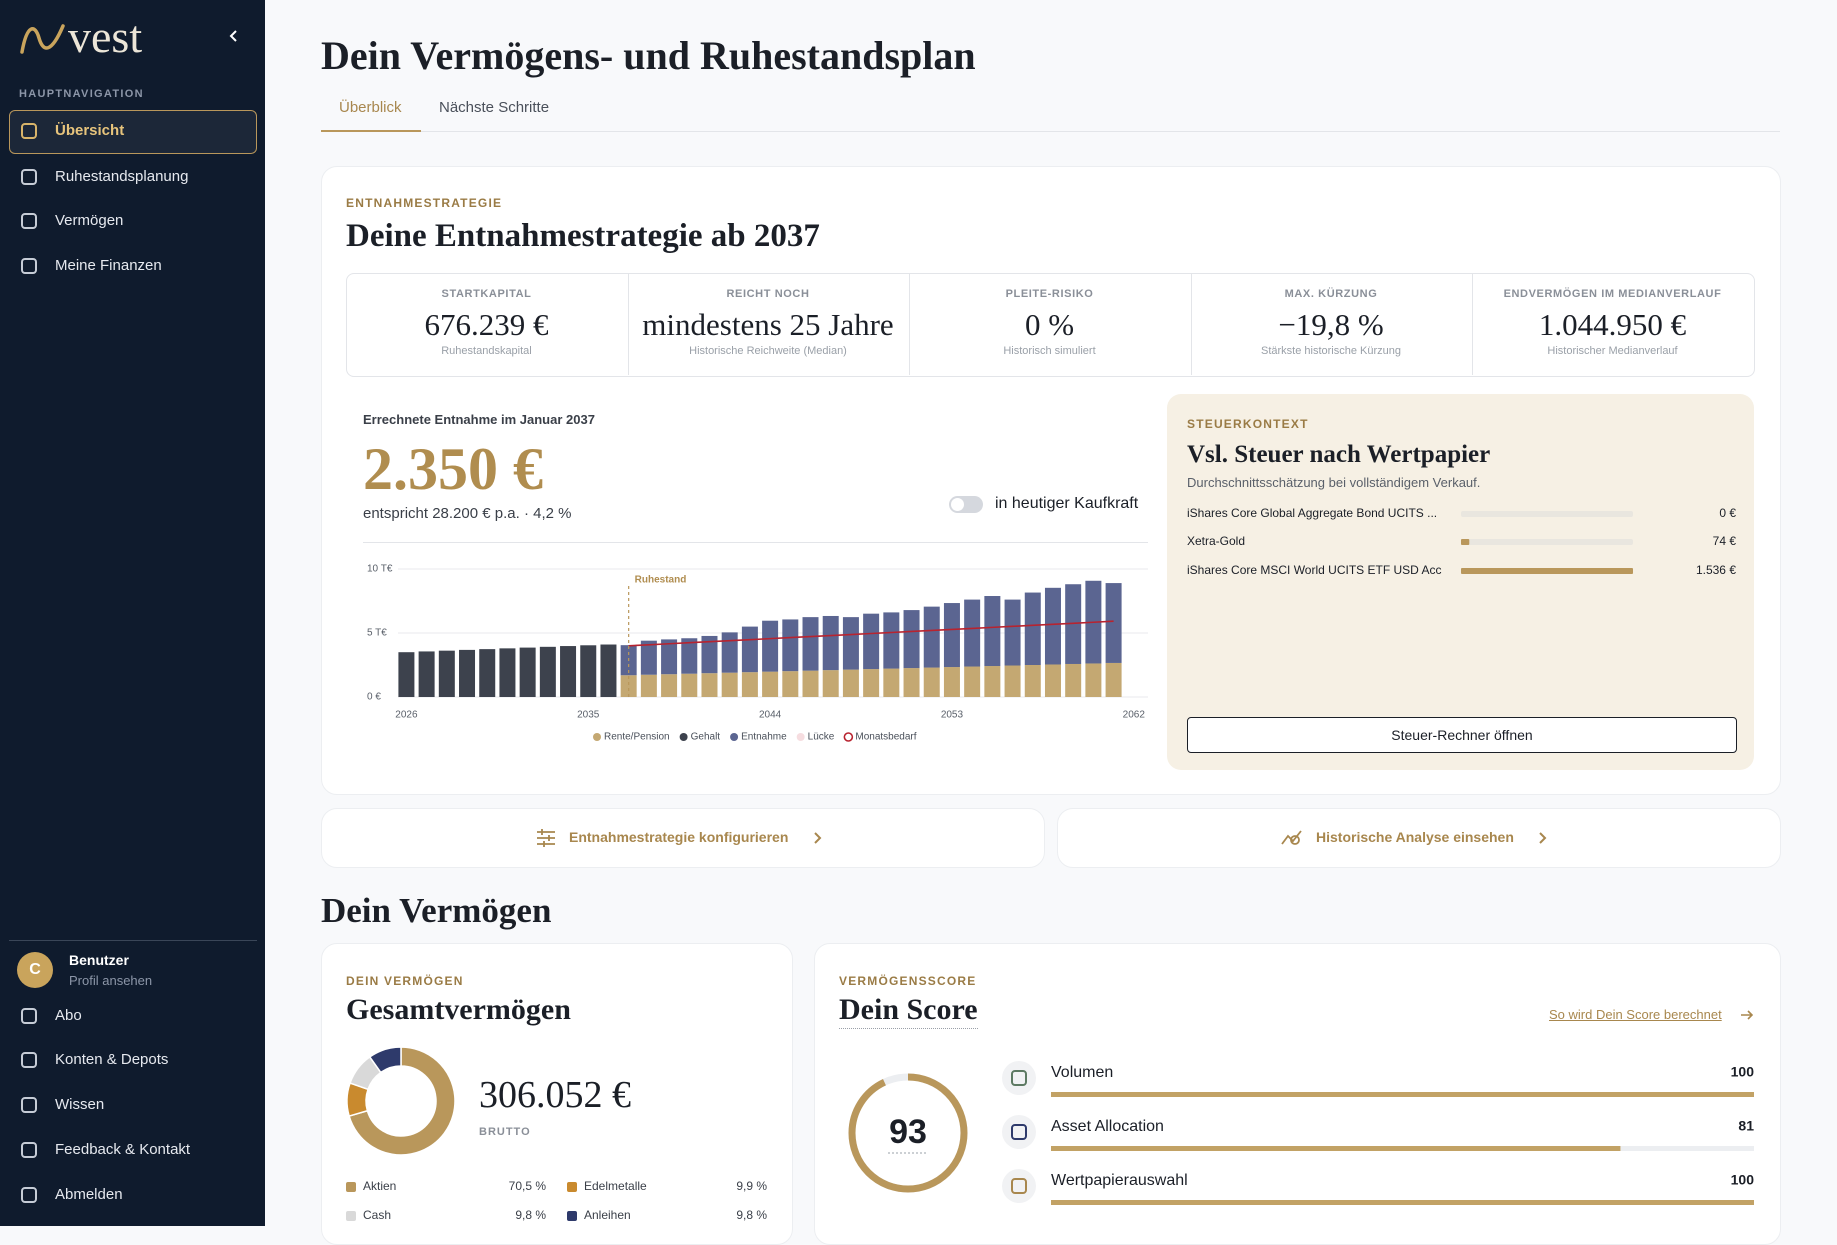  What do you see at coordinates (105, 36) in the screenshot?
I see `logo-text: vest` at bounding box center [105, 36].